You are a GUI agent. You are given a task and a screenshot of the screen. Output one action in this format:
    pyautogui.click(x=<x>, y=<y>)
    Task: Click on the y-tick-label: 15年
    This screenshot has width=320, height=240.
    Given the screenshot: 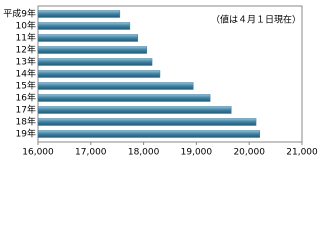 What is the action you would take?
    pyautogui.click(x=26, y=86)
    